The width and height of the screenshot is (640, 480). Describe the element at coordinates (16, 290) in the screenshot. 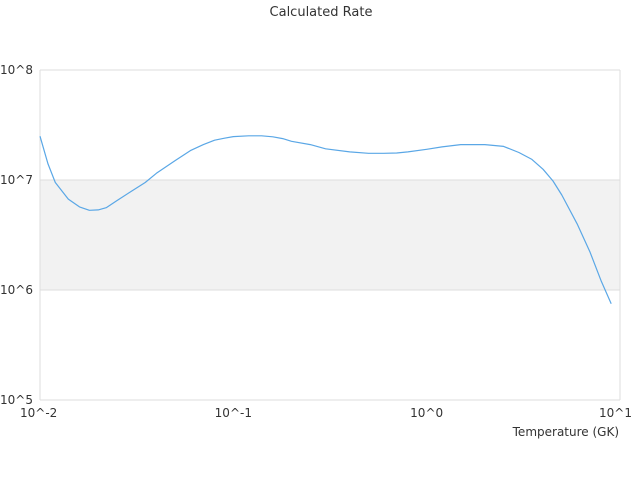

I see `y-tick-label: 10^6` at that location.